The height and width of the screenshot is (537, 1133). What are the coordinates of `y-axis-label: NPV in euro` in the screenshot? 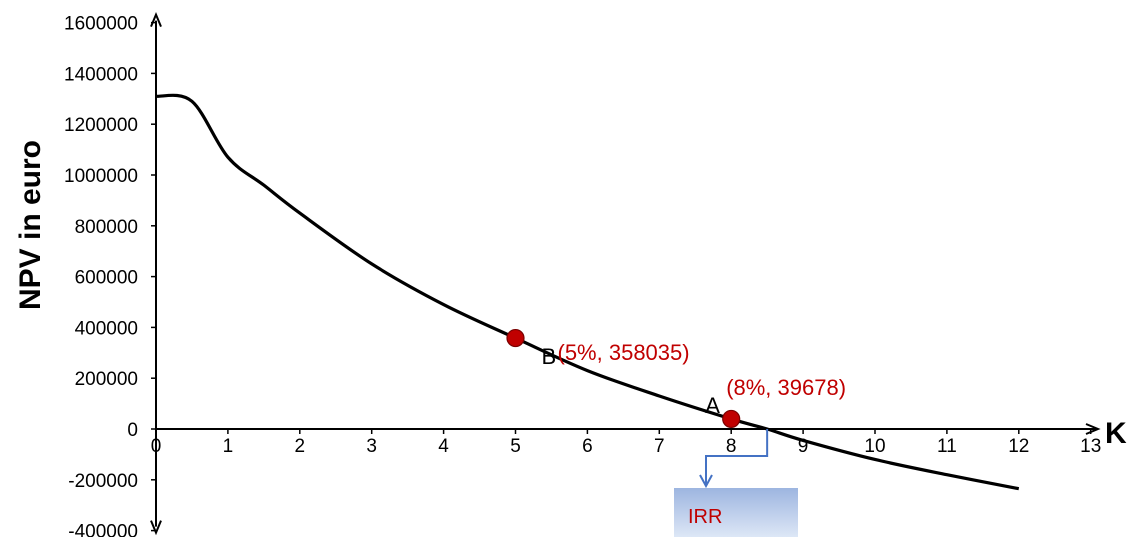 It's located at (30, 225).